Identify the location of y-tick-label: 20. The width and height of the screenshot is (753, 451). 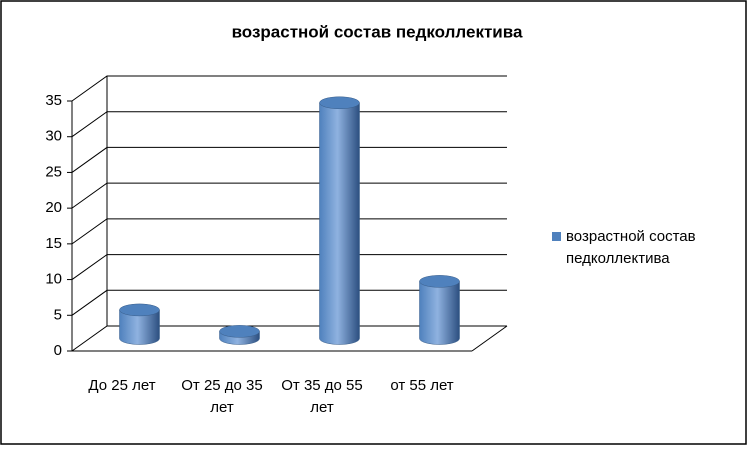
(53, 207).